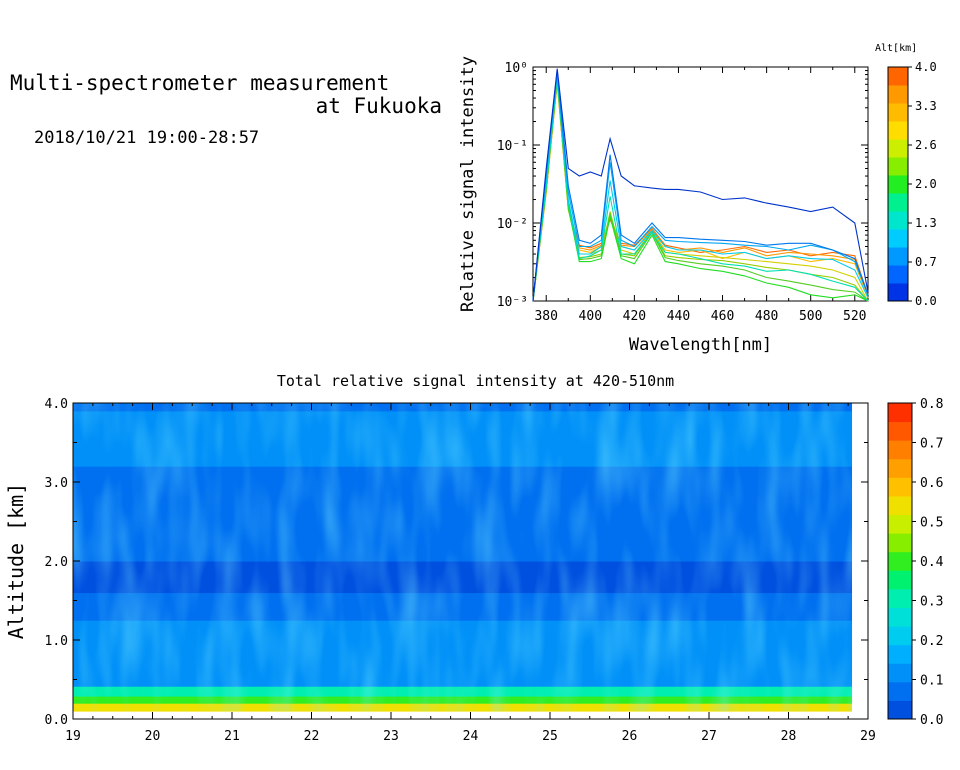 The width and height of the screenshot is (960, 770). I want to click on heatmap-y-tick-label: 2.0, so click(56, 562).